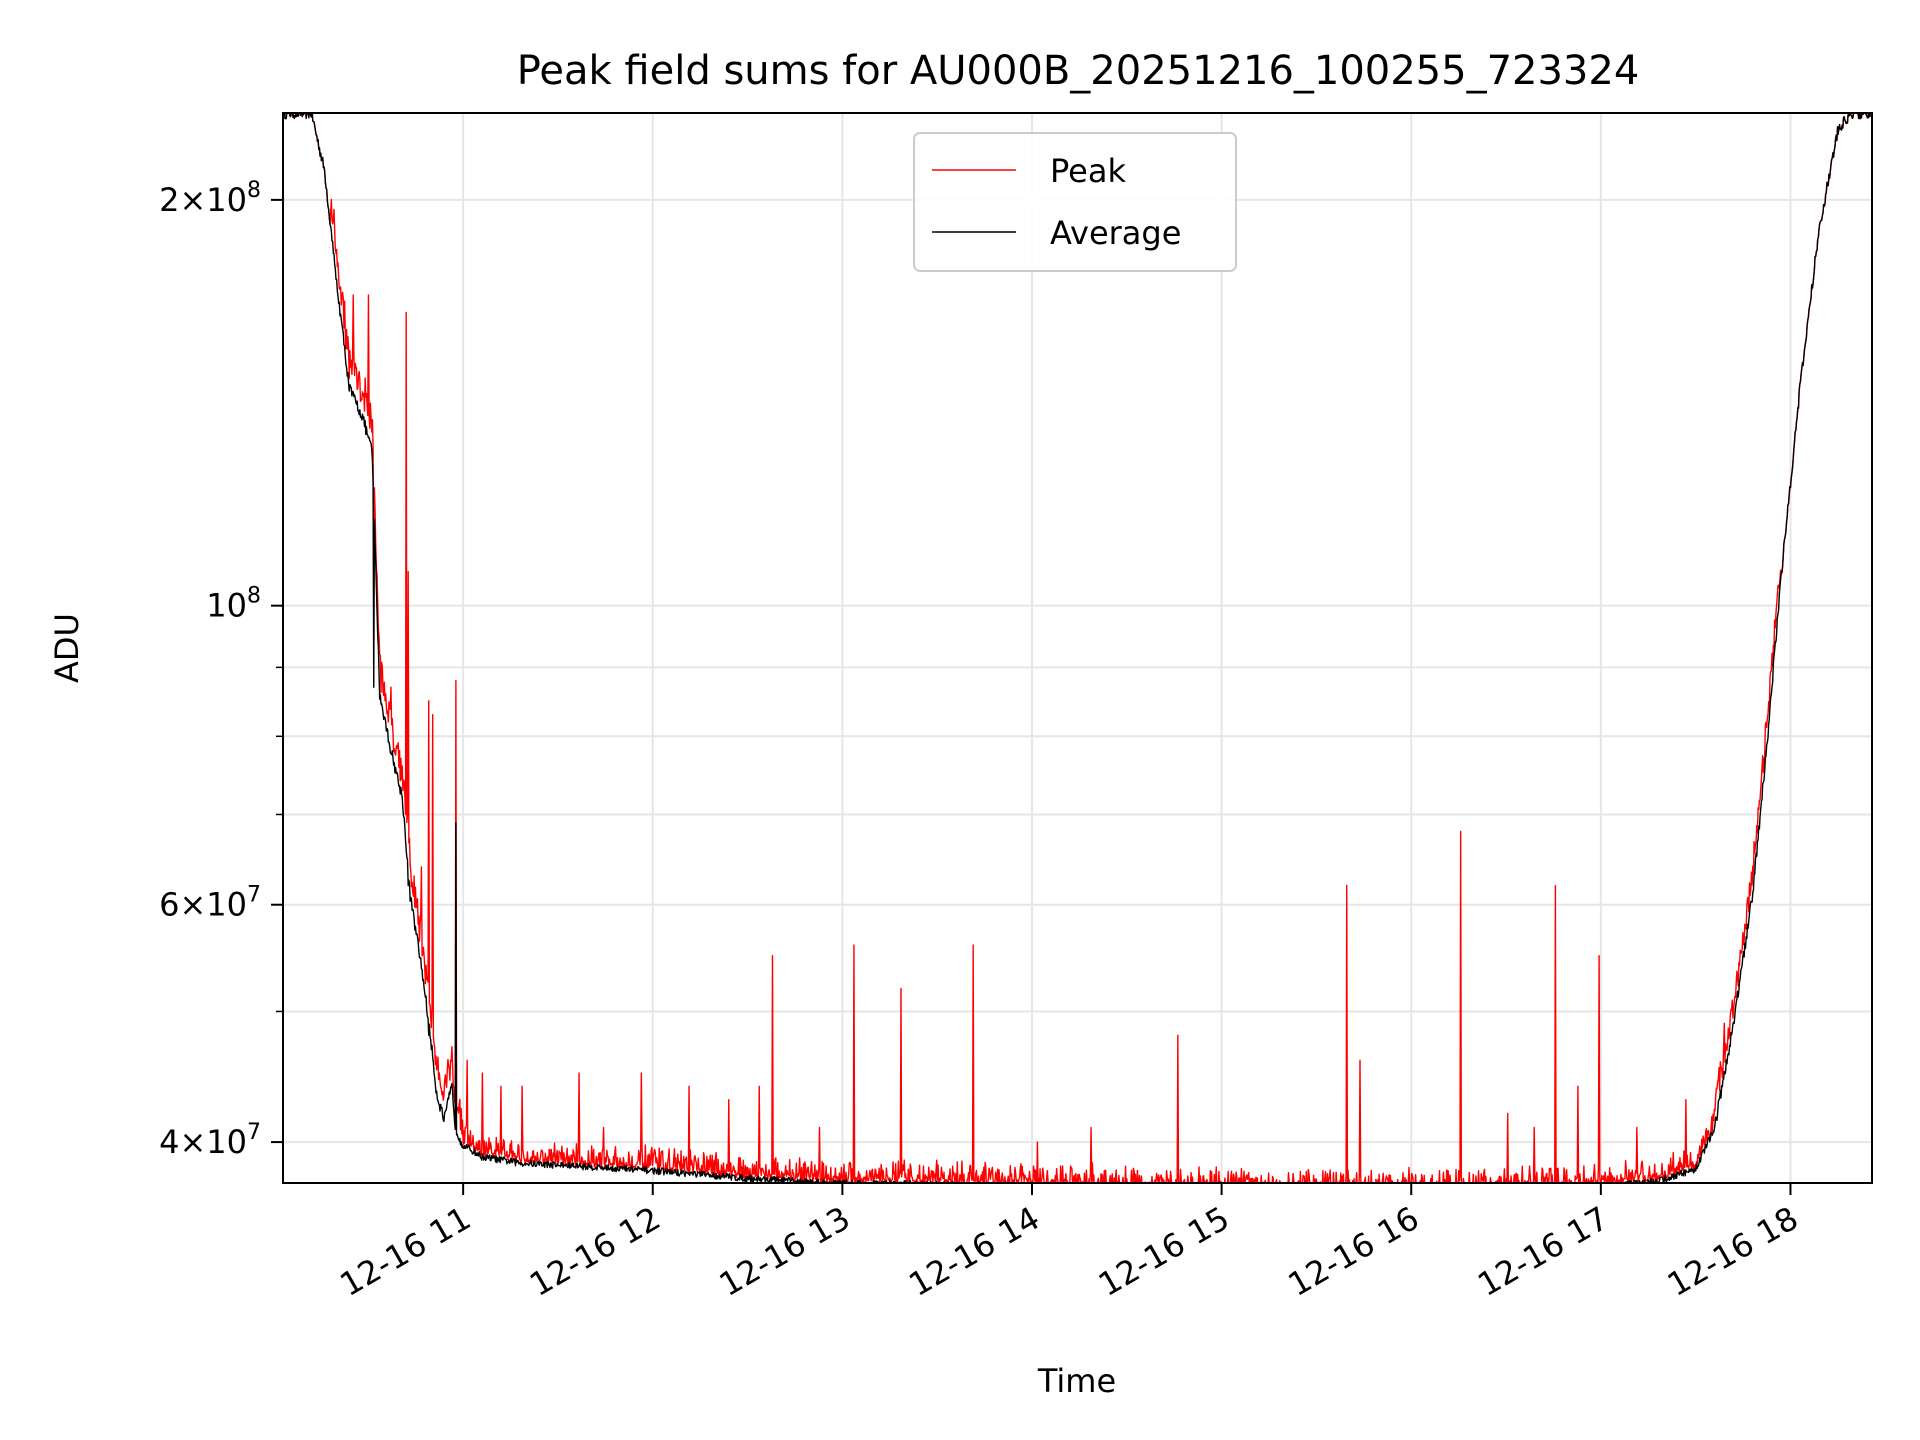  I want to click on y-tick-label: 2×108, so click(210, 198).